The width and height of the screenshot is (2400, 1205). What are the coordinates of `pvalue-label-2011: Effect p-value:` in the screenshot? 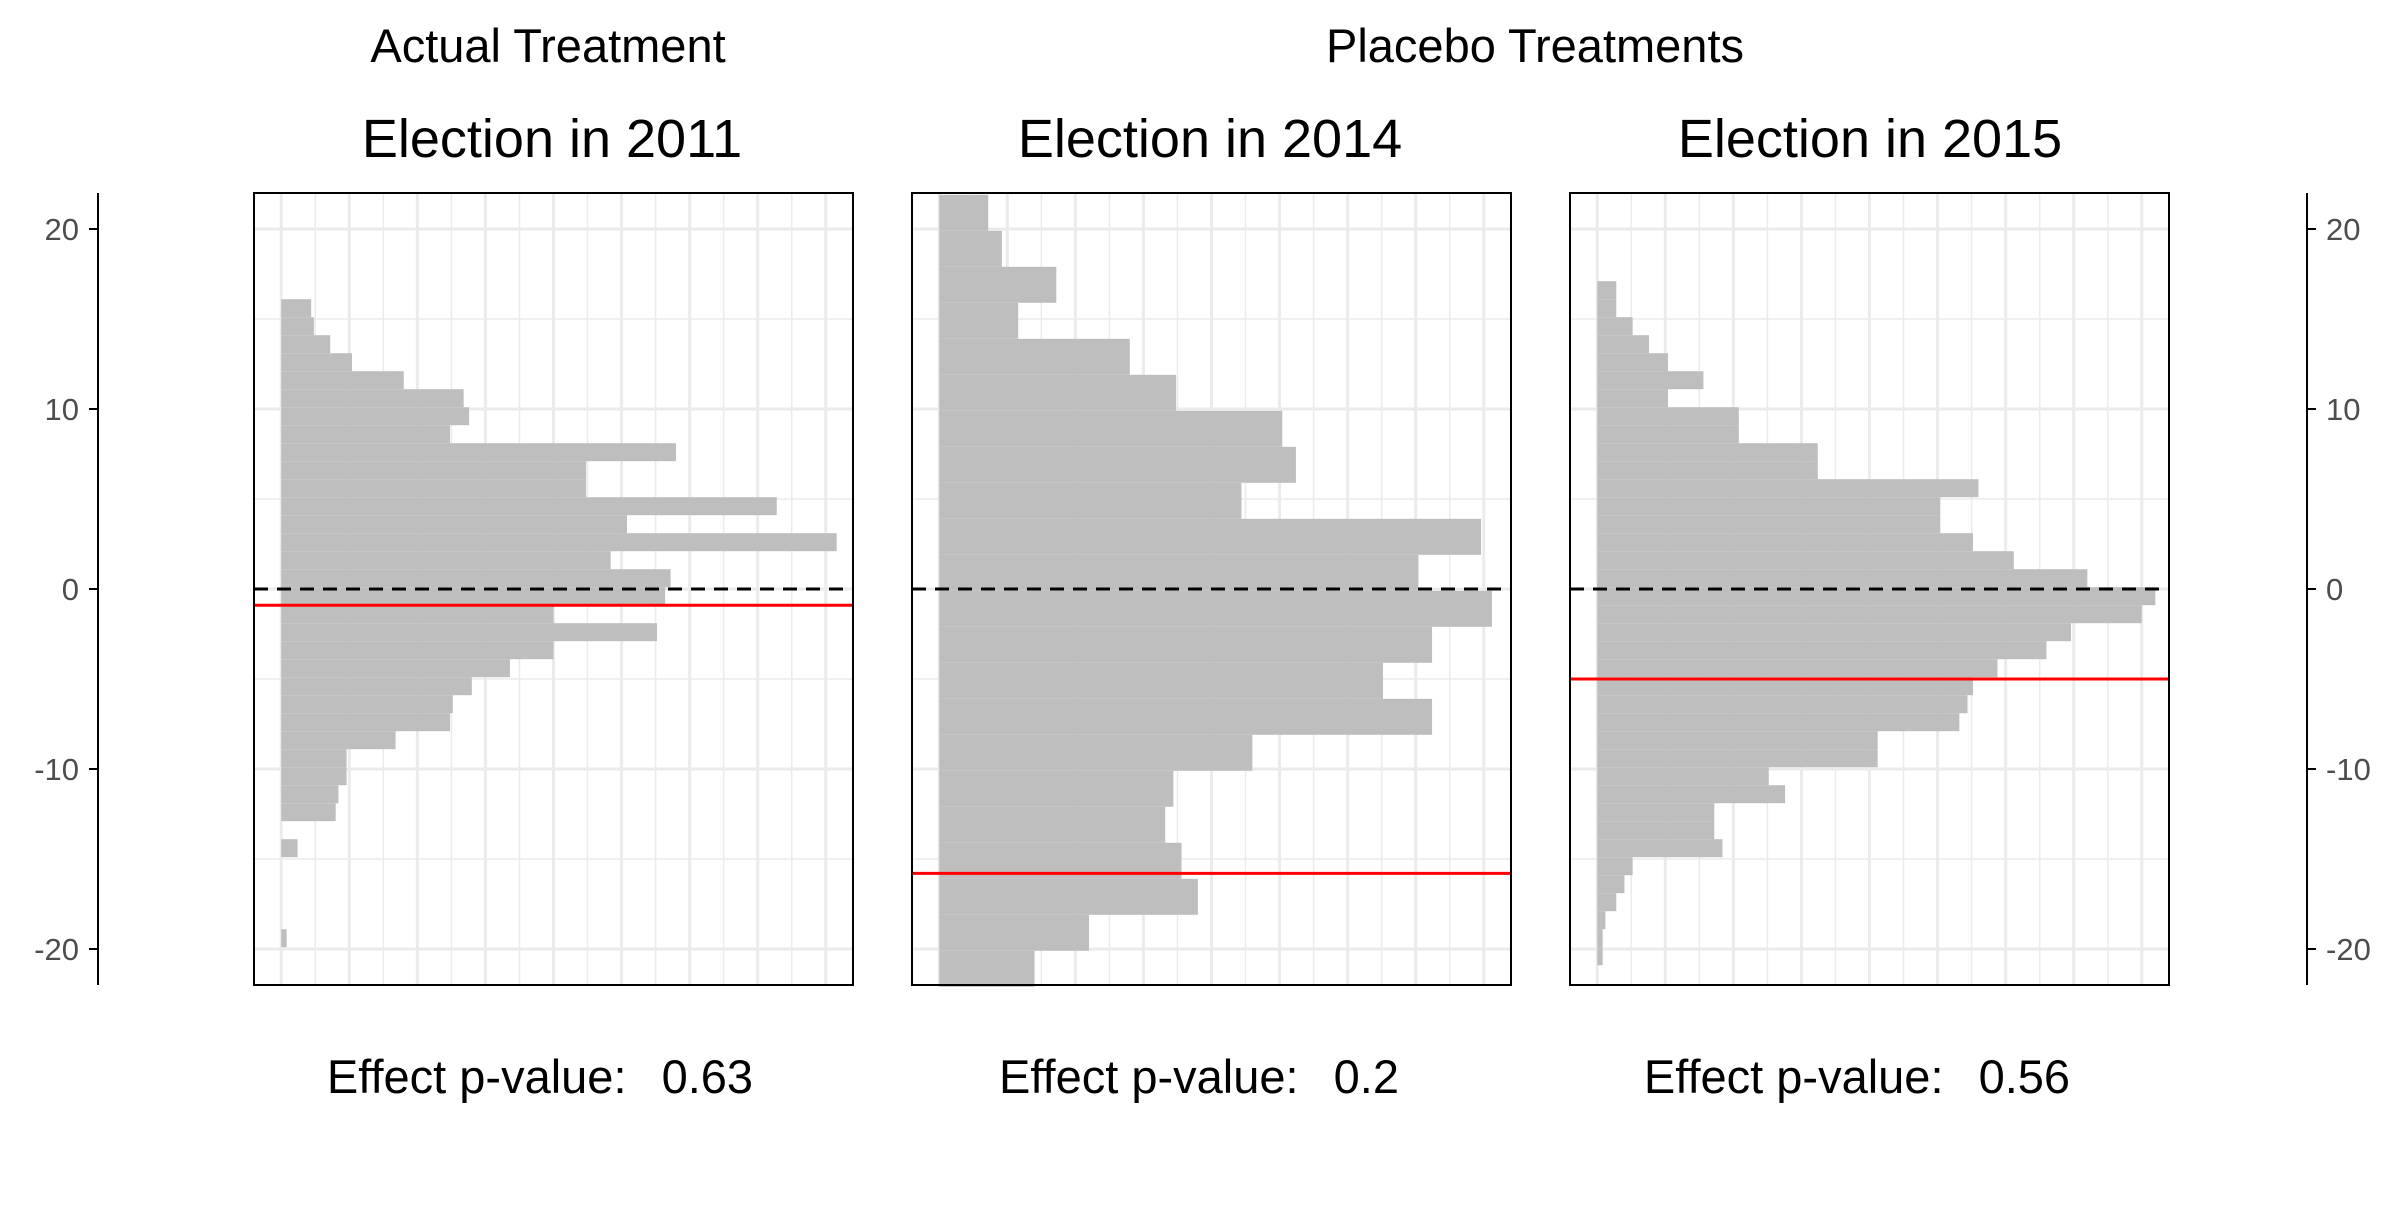 It's located at (477, 1076).